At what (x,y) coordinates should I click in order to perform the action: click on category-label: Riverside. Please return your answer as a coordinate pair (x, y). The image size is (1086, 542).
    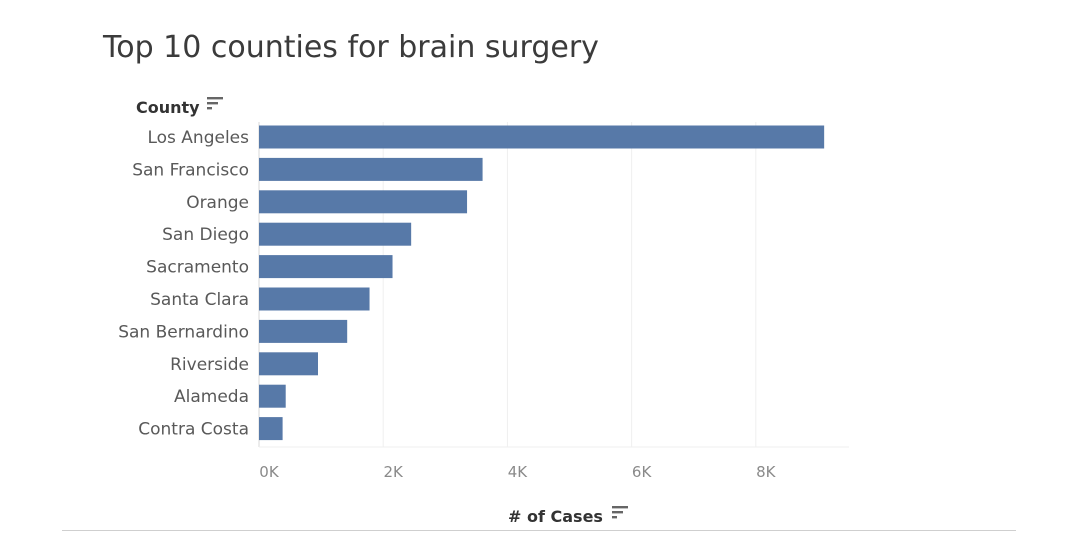
    Looking at the image, I should click on (209, 365).